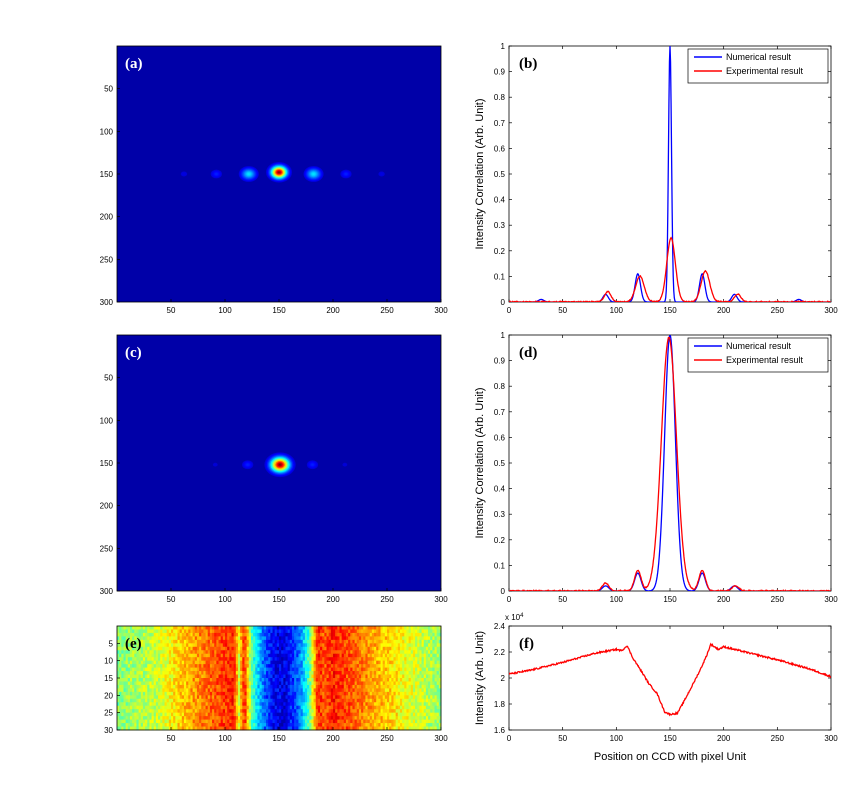 Image resolution: width=858 pixels, height=802 pixels. Describe the element at coordinates (670, 738) in the screenshot. I see `x-tick-label: 150` at that location.